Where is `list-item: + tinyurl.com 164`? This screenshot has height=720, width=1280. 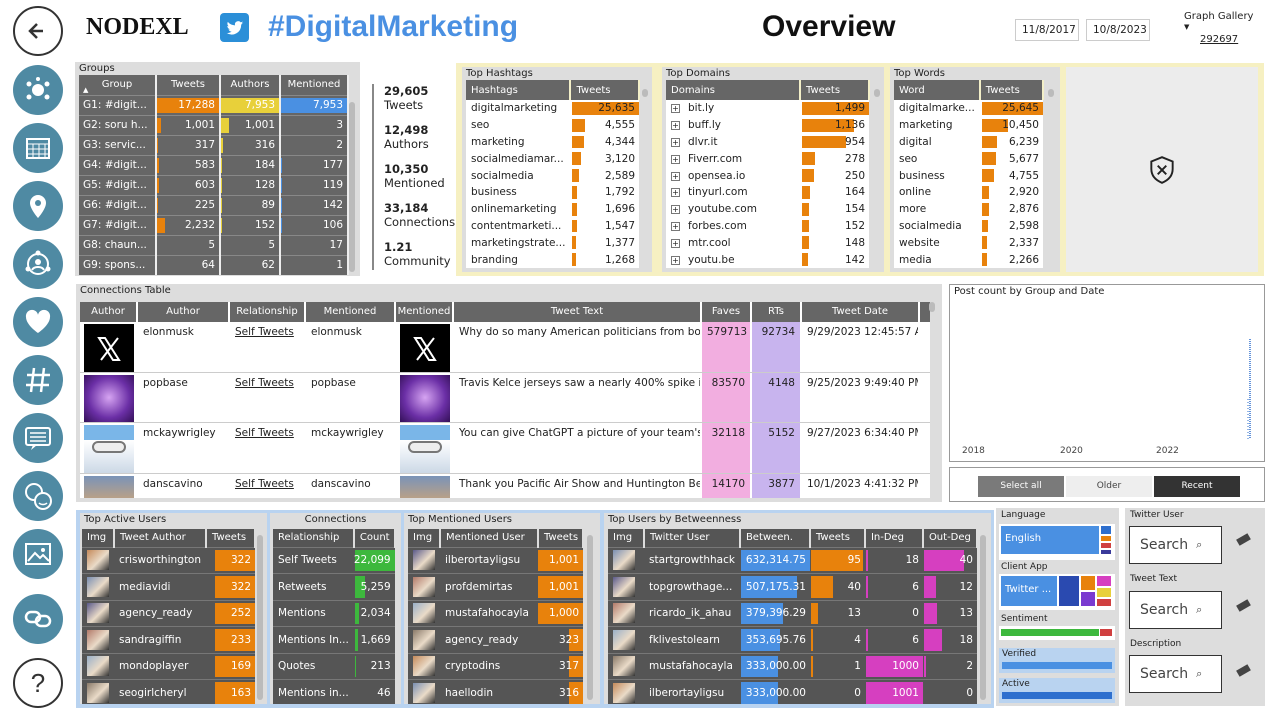 list-item: + tinyurl.com 164 is located at coordinates (767, 192).